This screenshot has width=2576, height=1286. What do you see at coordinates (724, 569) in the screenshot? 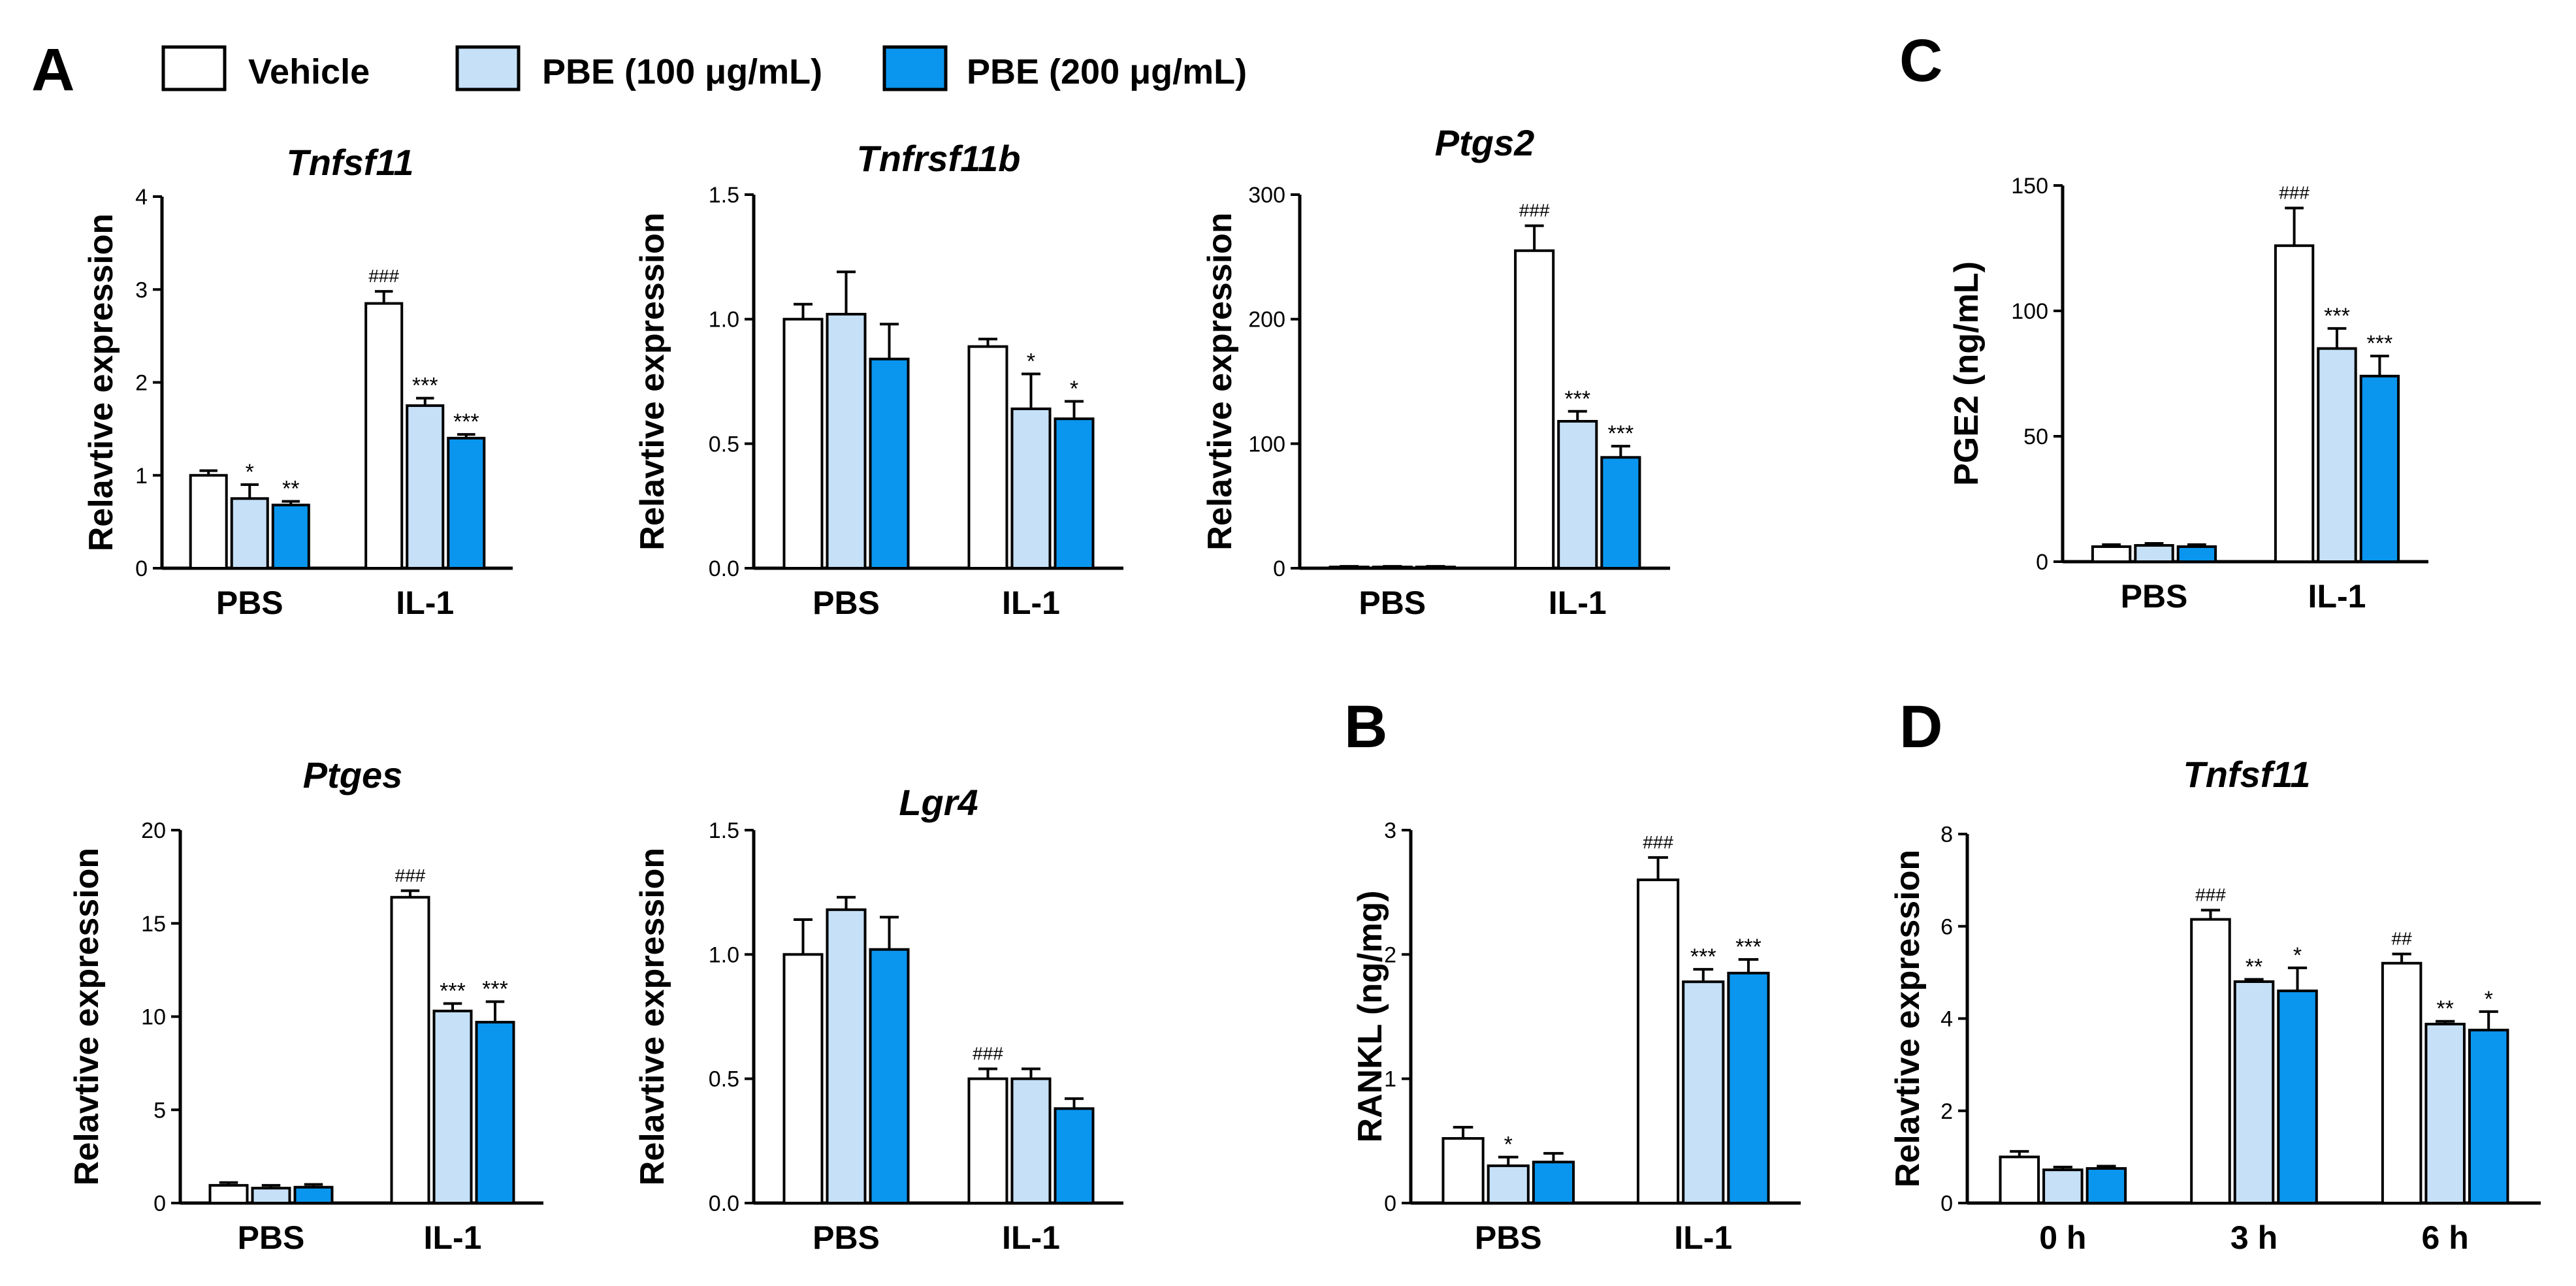
I see `y-tick-label: 0.0` at bounding box center [724, 569].